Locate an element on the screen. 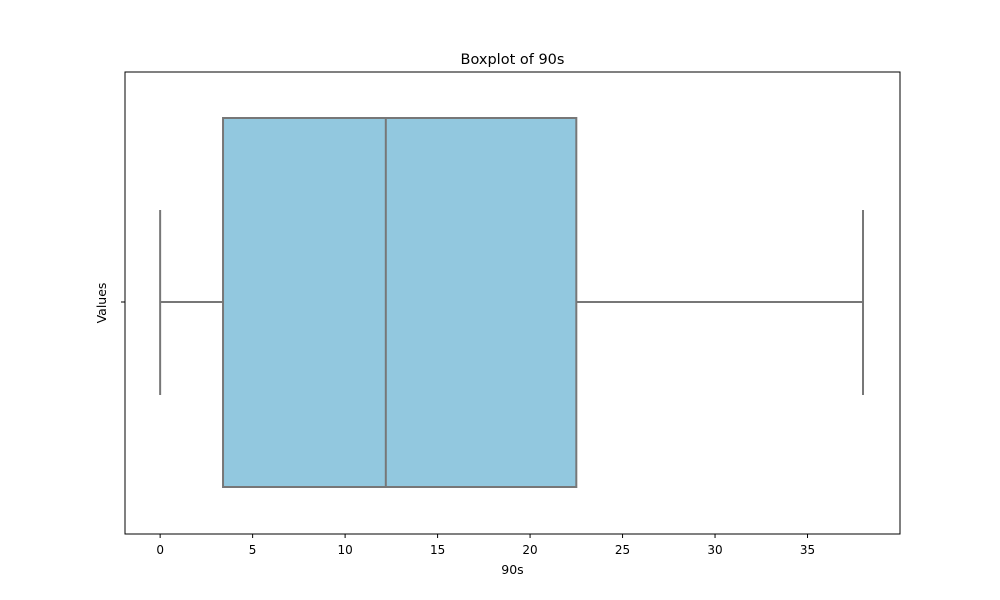 The image size is (1000, 600). x-axis-label: 90s is located at coordinates (512, 569).